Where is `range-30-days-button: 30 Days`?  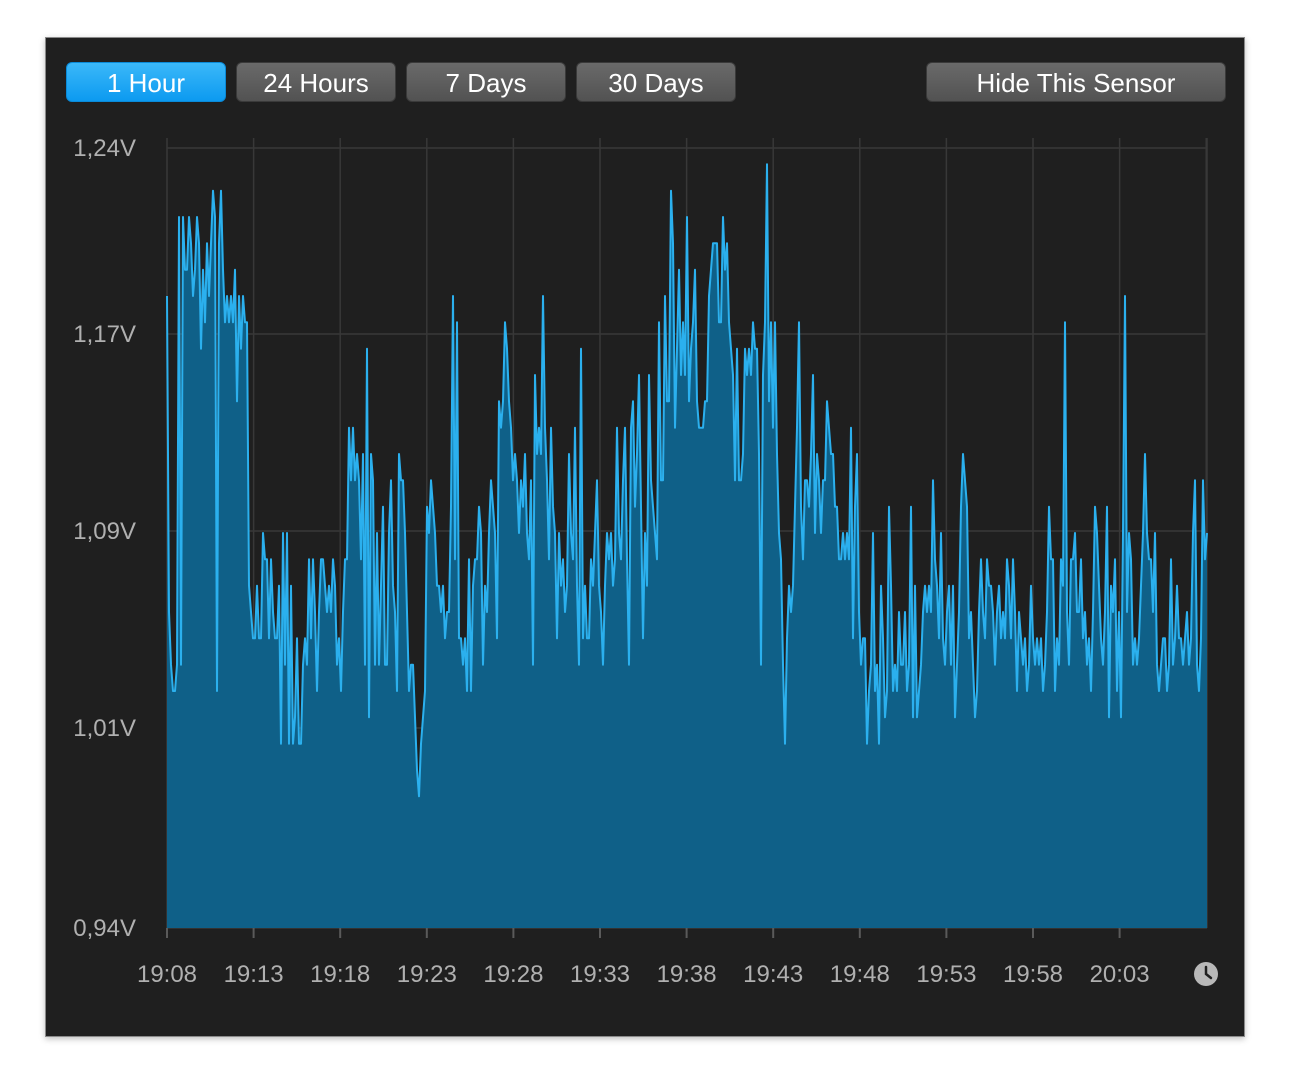
range-30-days-button: 30 Days is located at coordinates (656, 82).